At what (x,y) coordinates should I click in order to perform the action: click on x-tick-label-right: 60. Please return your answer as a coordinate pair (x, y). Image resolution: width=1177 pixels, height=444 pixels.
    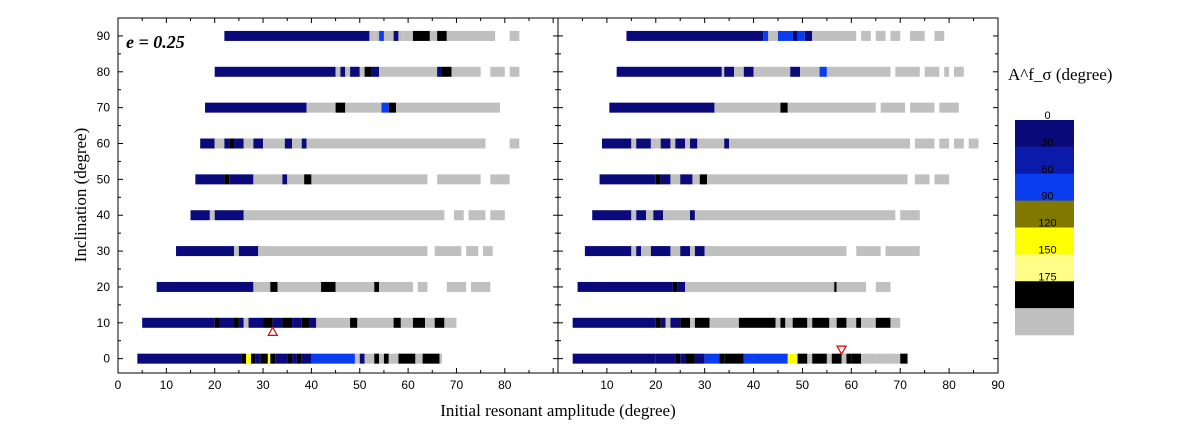
    Looking at the image, I should click on (852, 385).